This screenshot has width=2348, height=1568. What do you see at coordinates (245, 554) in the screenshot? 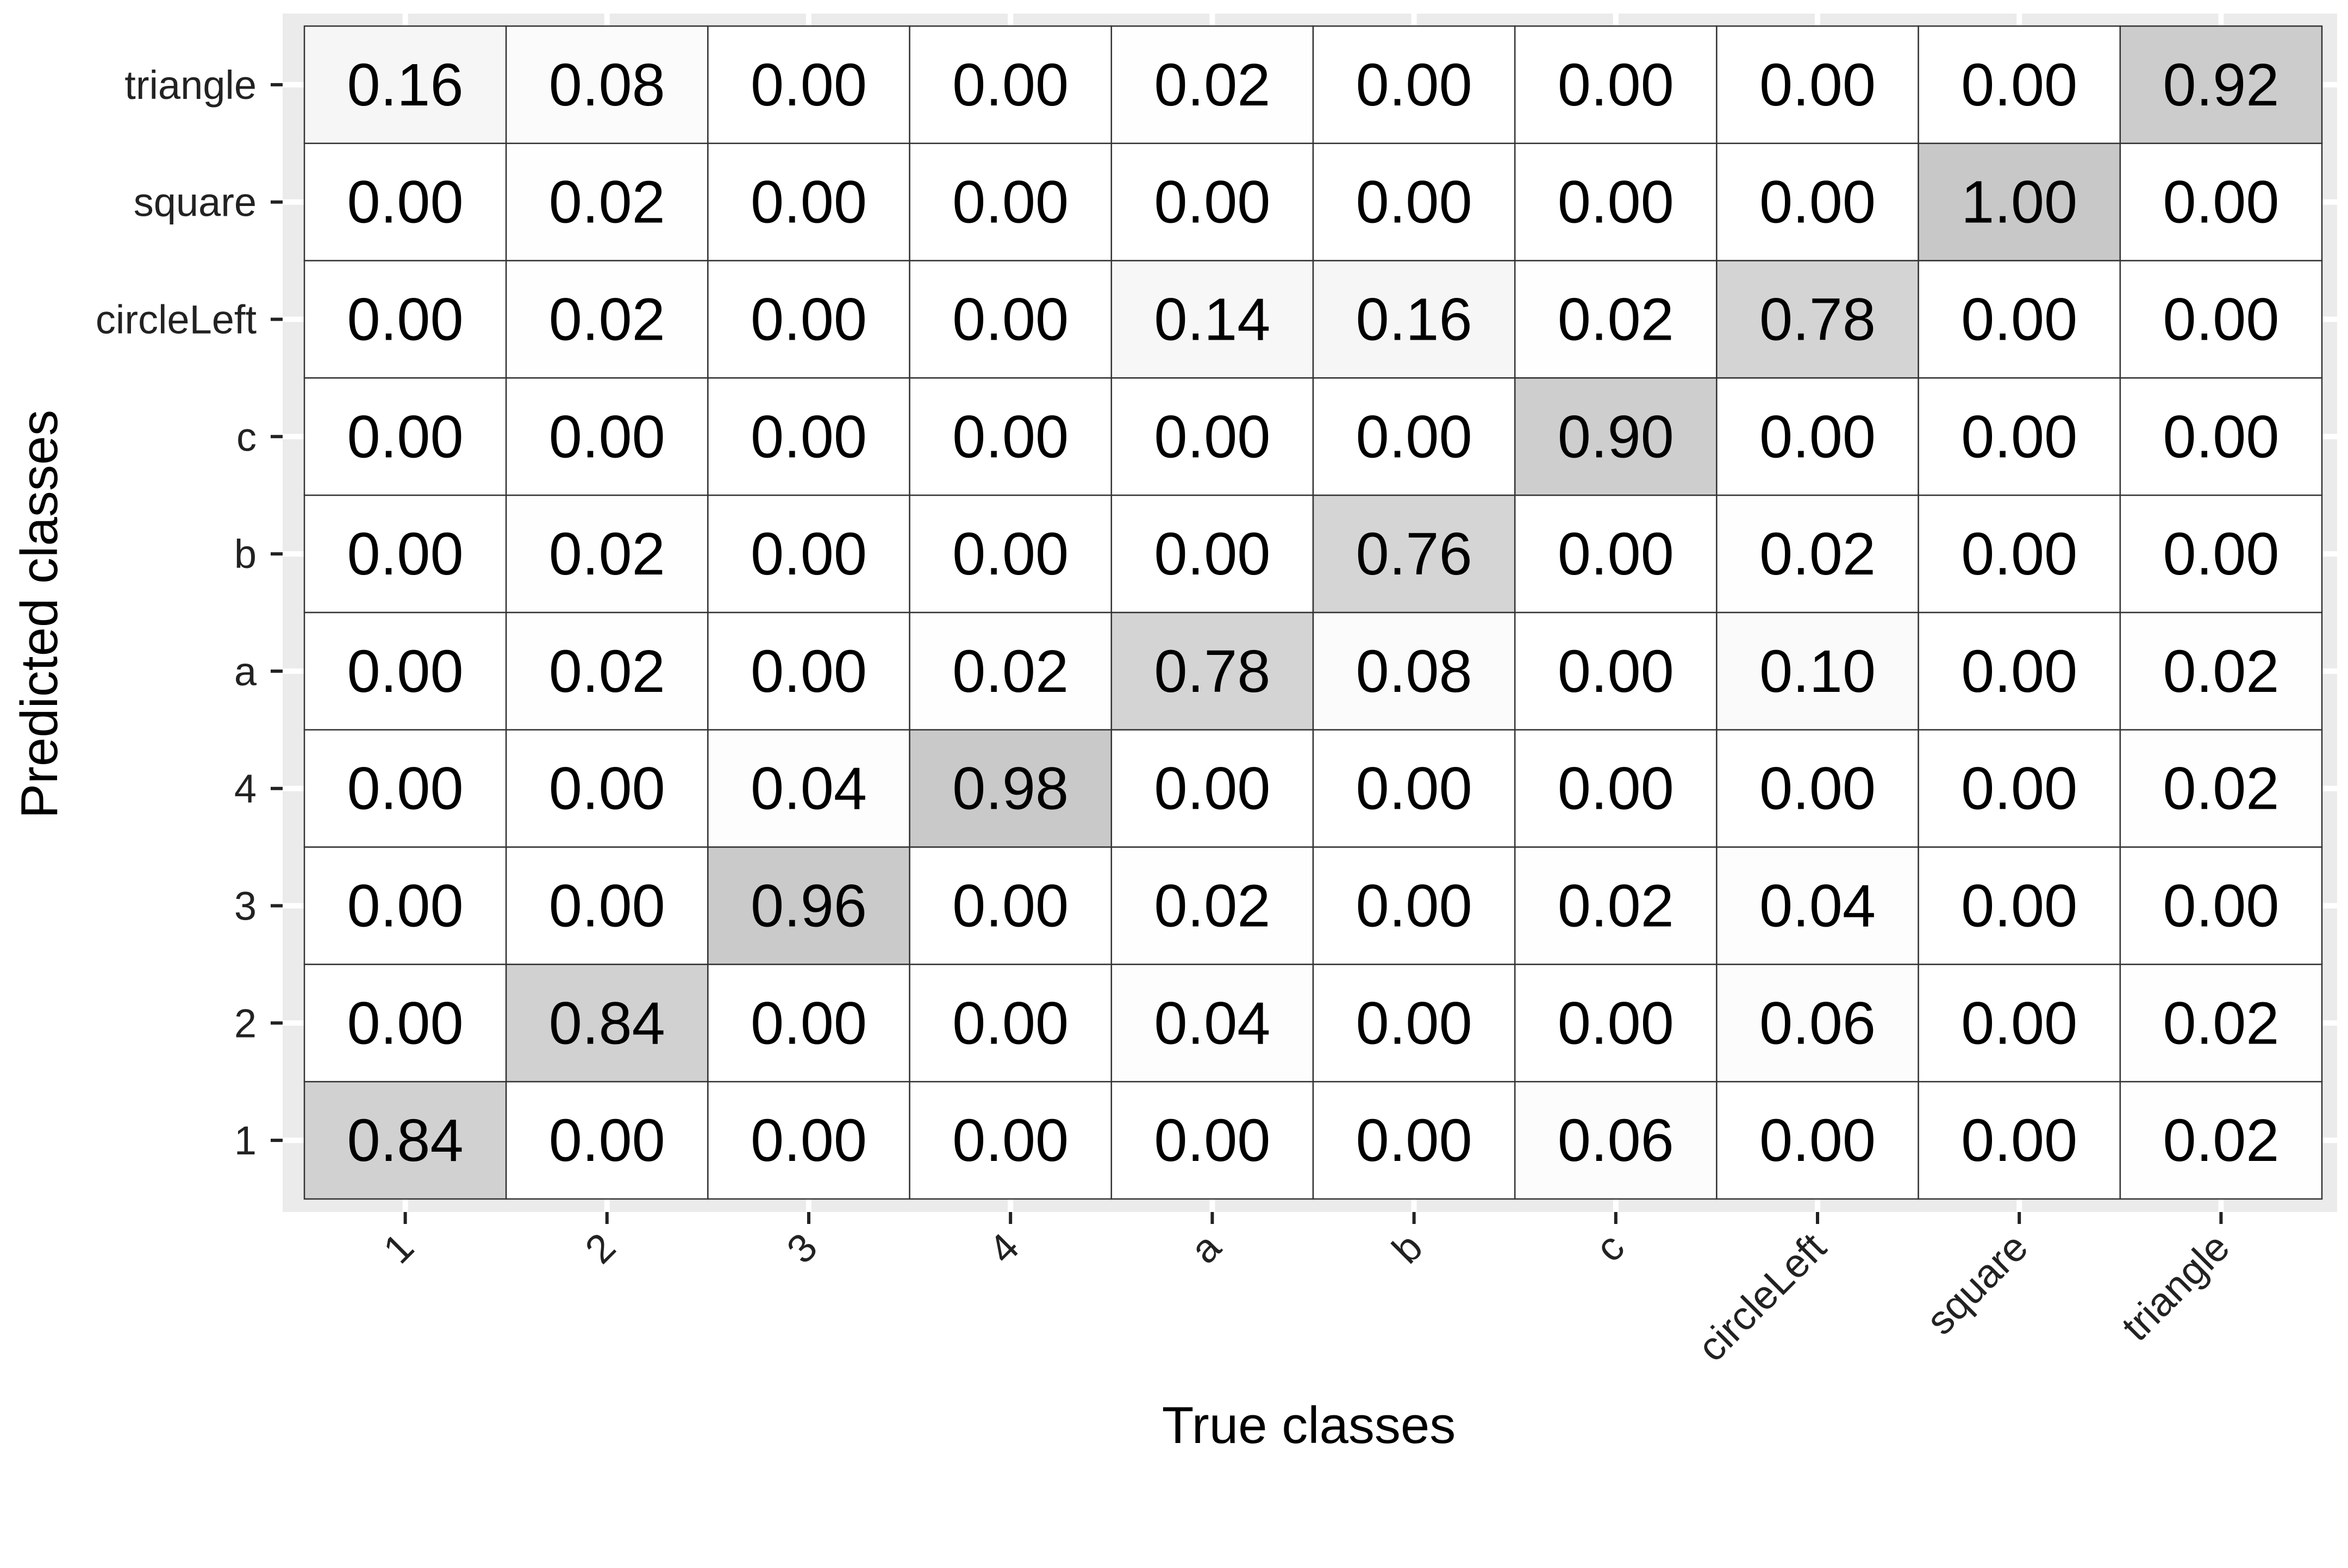
I see `y-axis-tick-label: b` at bounding box center [245, 554].